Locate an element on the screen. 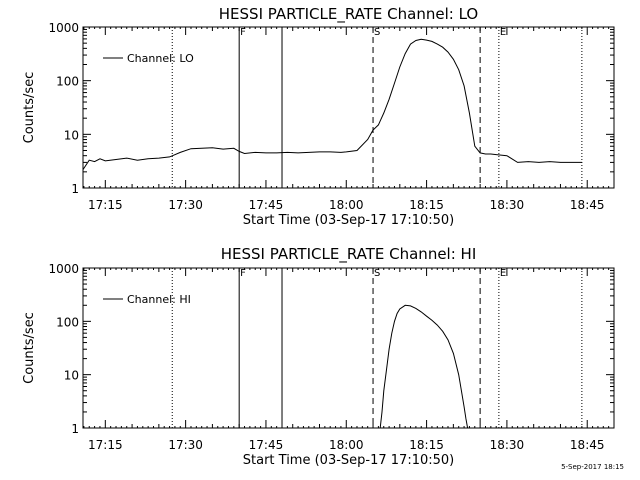 This screenshot has width=640, height=480. footer-date: 5-Sep-2017 18:15 is located at coordinates (592, 467).